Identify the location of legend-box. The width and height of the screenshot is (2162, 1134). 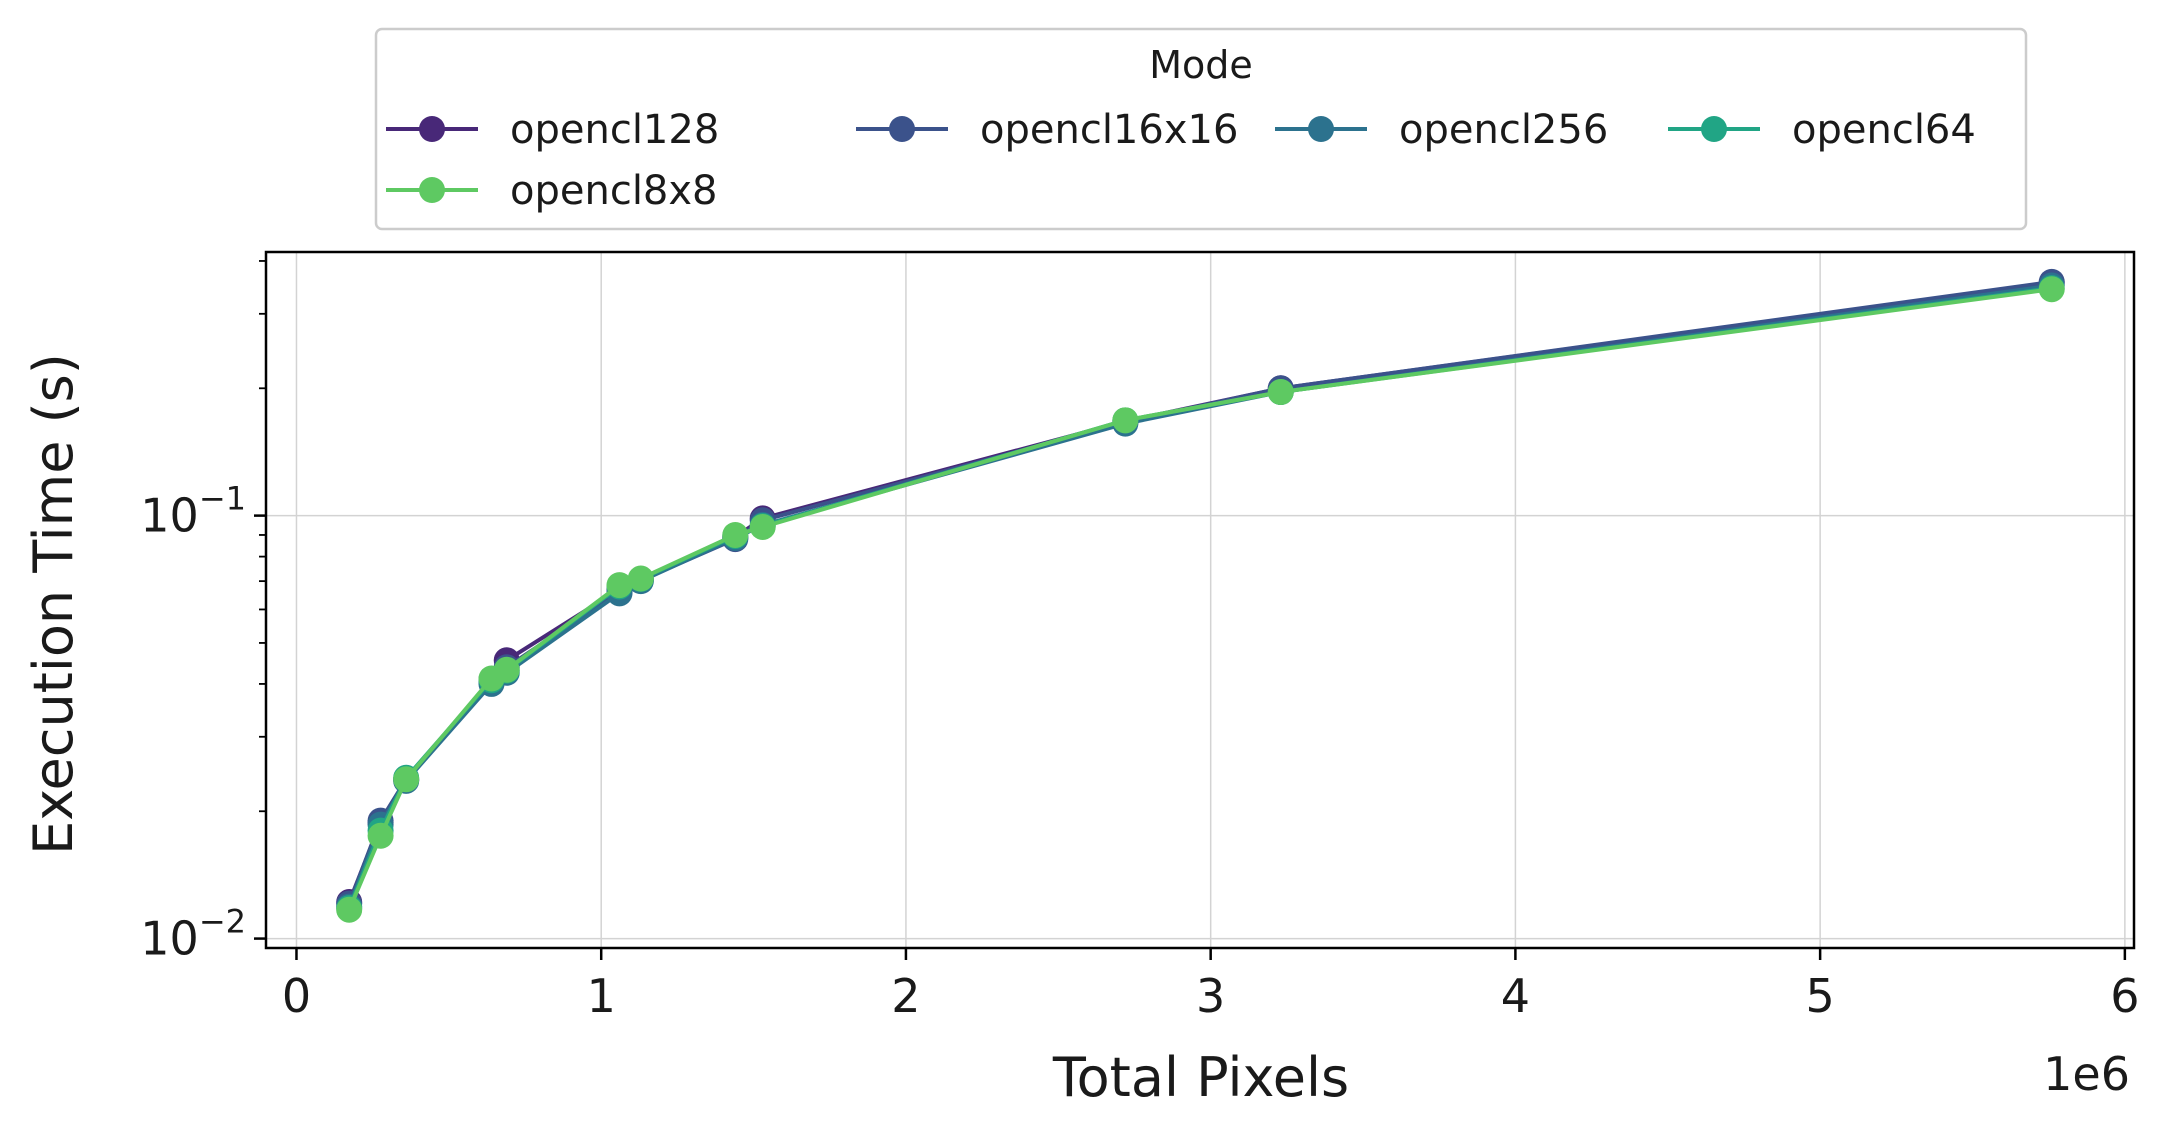
(1201, 129).